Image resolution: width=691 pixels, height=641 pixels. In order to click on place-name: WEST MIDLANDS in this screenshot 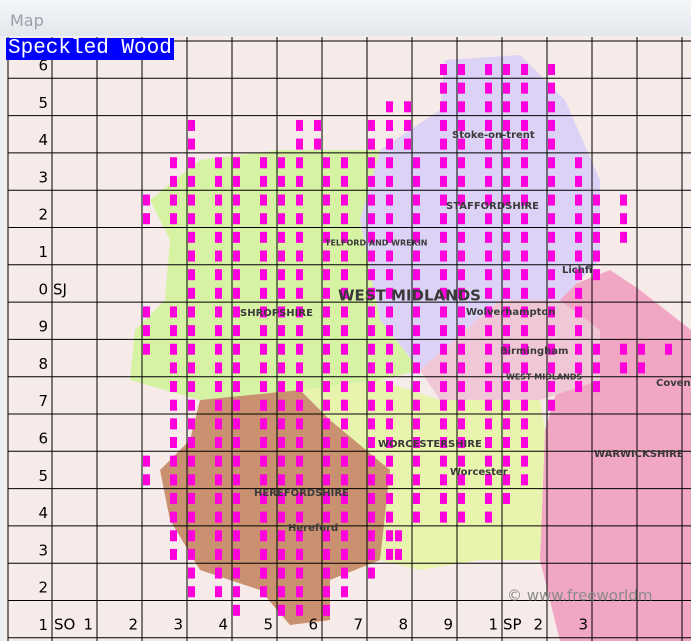, I will do `click(409, 296)`.